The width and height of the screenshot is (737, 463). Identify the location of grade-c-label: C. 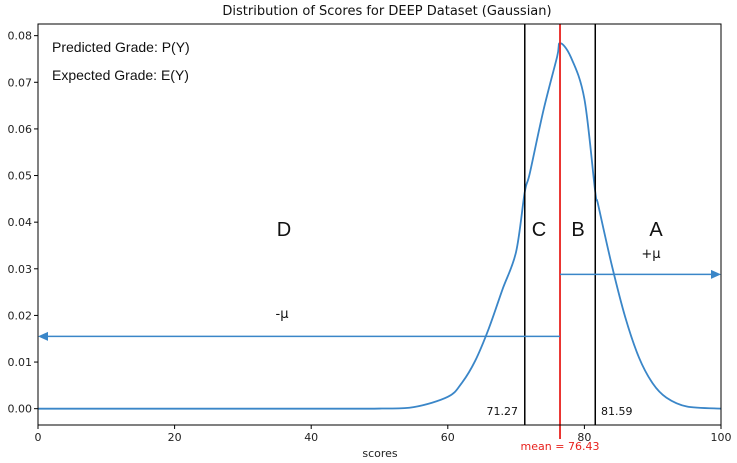
(539, 230).